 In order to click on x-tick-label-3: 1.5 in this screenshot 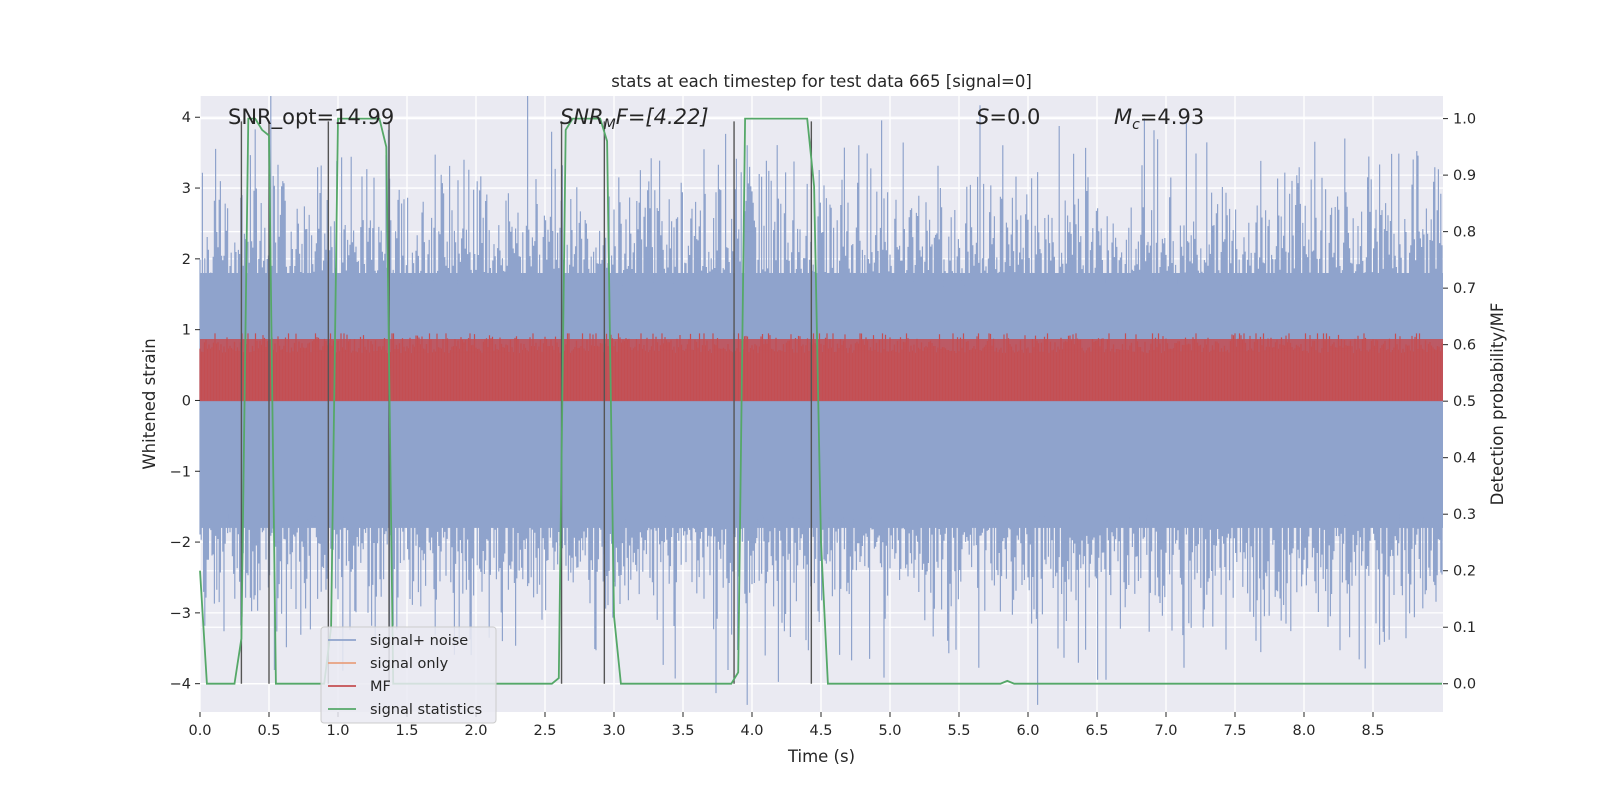, I will do `click(406, 731)`.